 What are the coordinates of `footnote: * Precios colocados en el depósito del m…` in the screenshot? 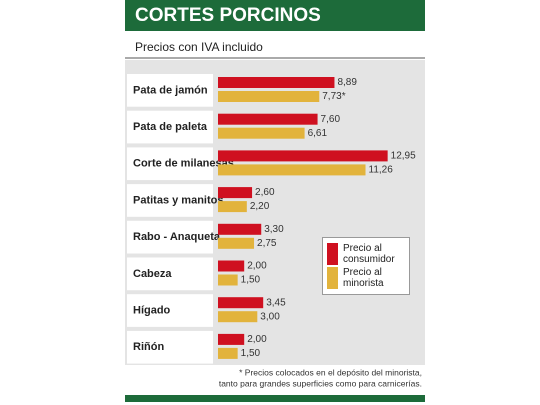 It's located at (330, 372).